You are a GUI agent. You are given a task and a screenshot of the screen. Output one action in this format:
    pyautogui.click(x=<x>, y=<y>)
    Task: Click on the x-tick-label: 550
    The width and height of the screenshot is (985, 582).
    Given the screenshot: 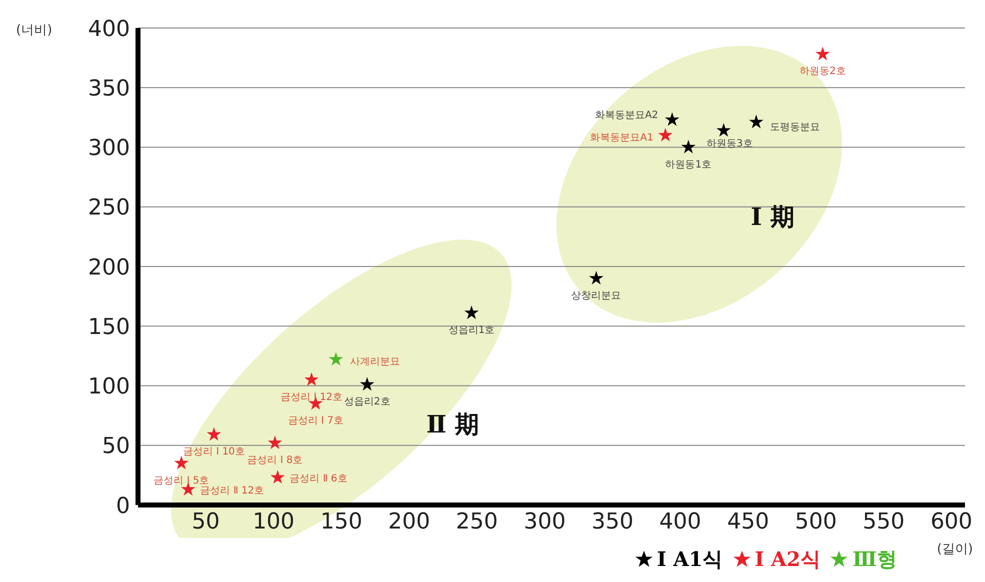 What is the action you would take?
    pyautogui.click(x=883, y=522)
    